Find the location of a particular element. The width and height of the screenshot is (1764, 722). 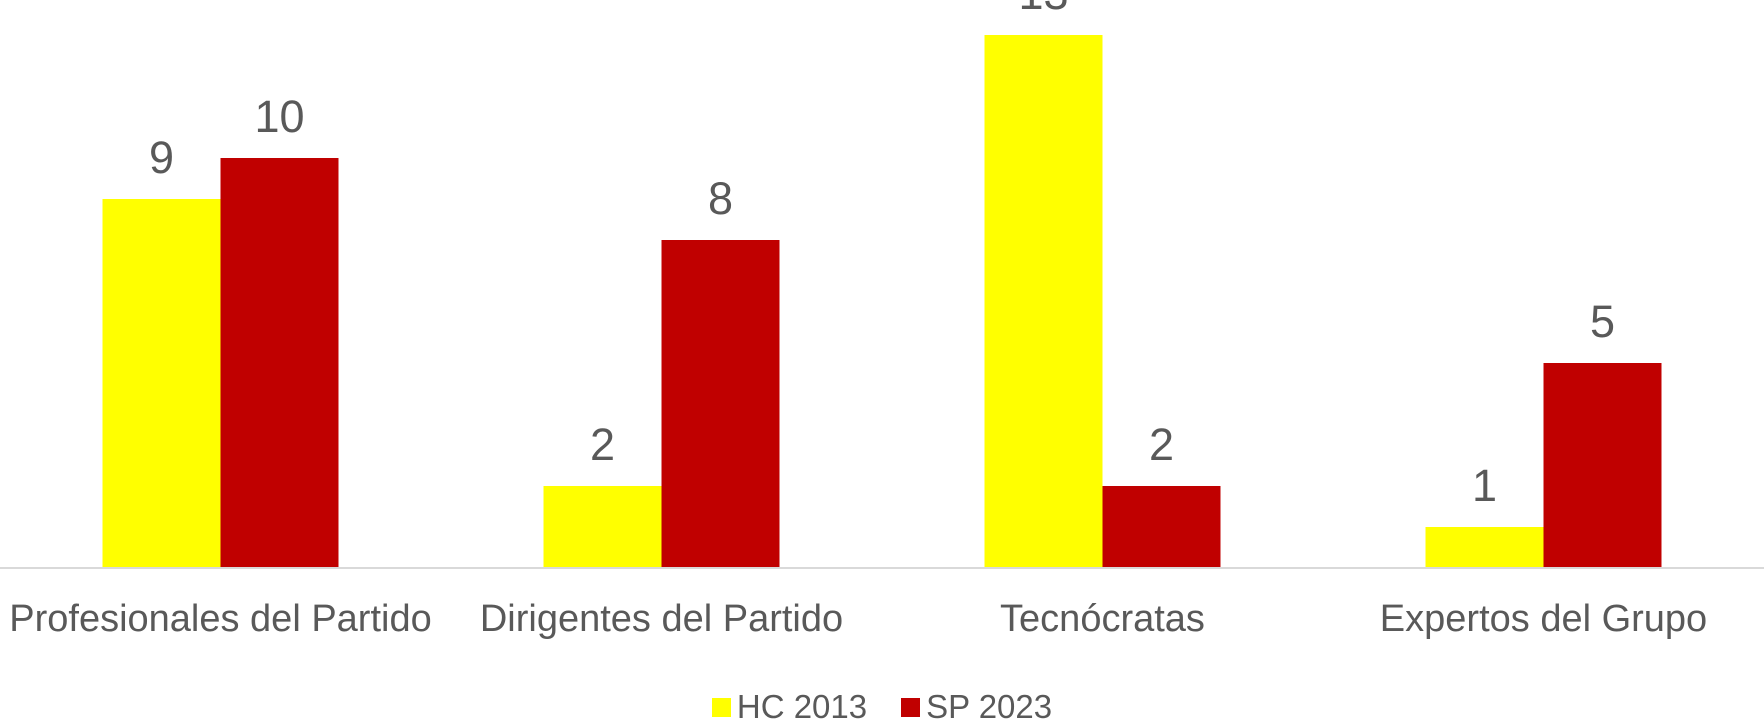

legend-label: HC 2013 is located at coordinates (802, 705).